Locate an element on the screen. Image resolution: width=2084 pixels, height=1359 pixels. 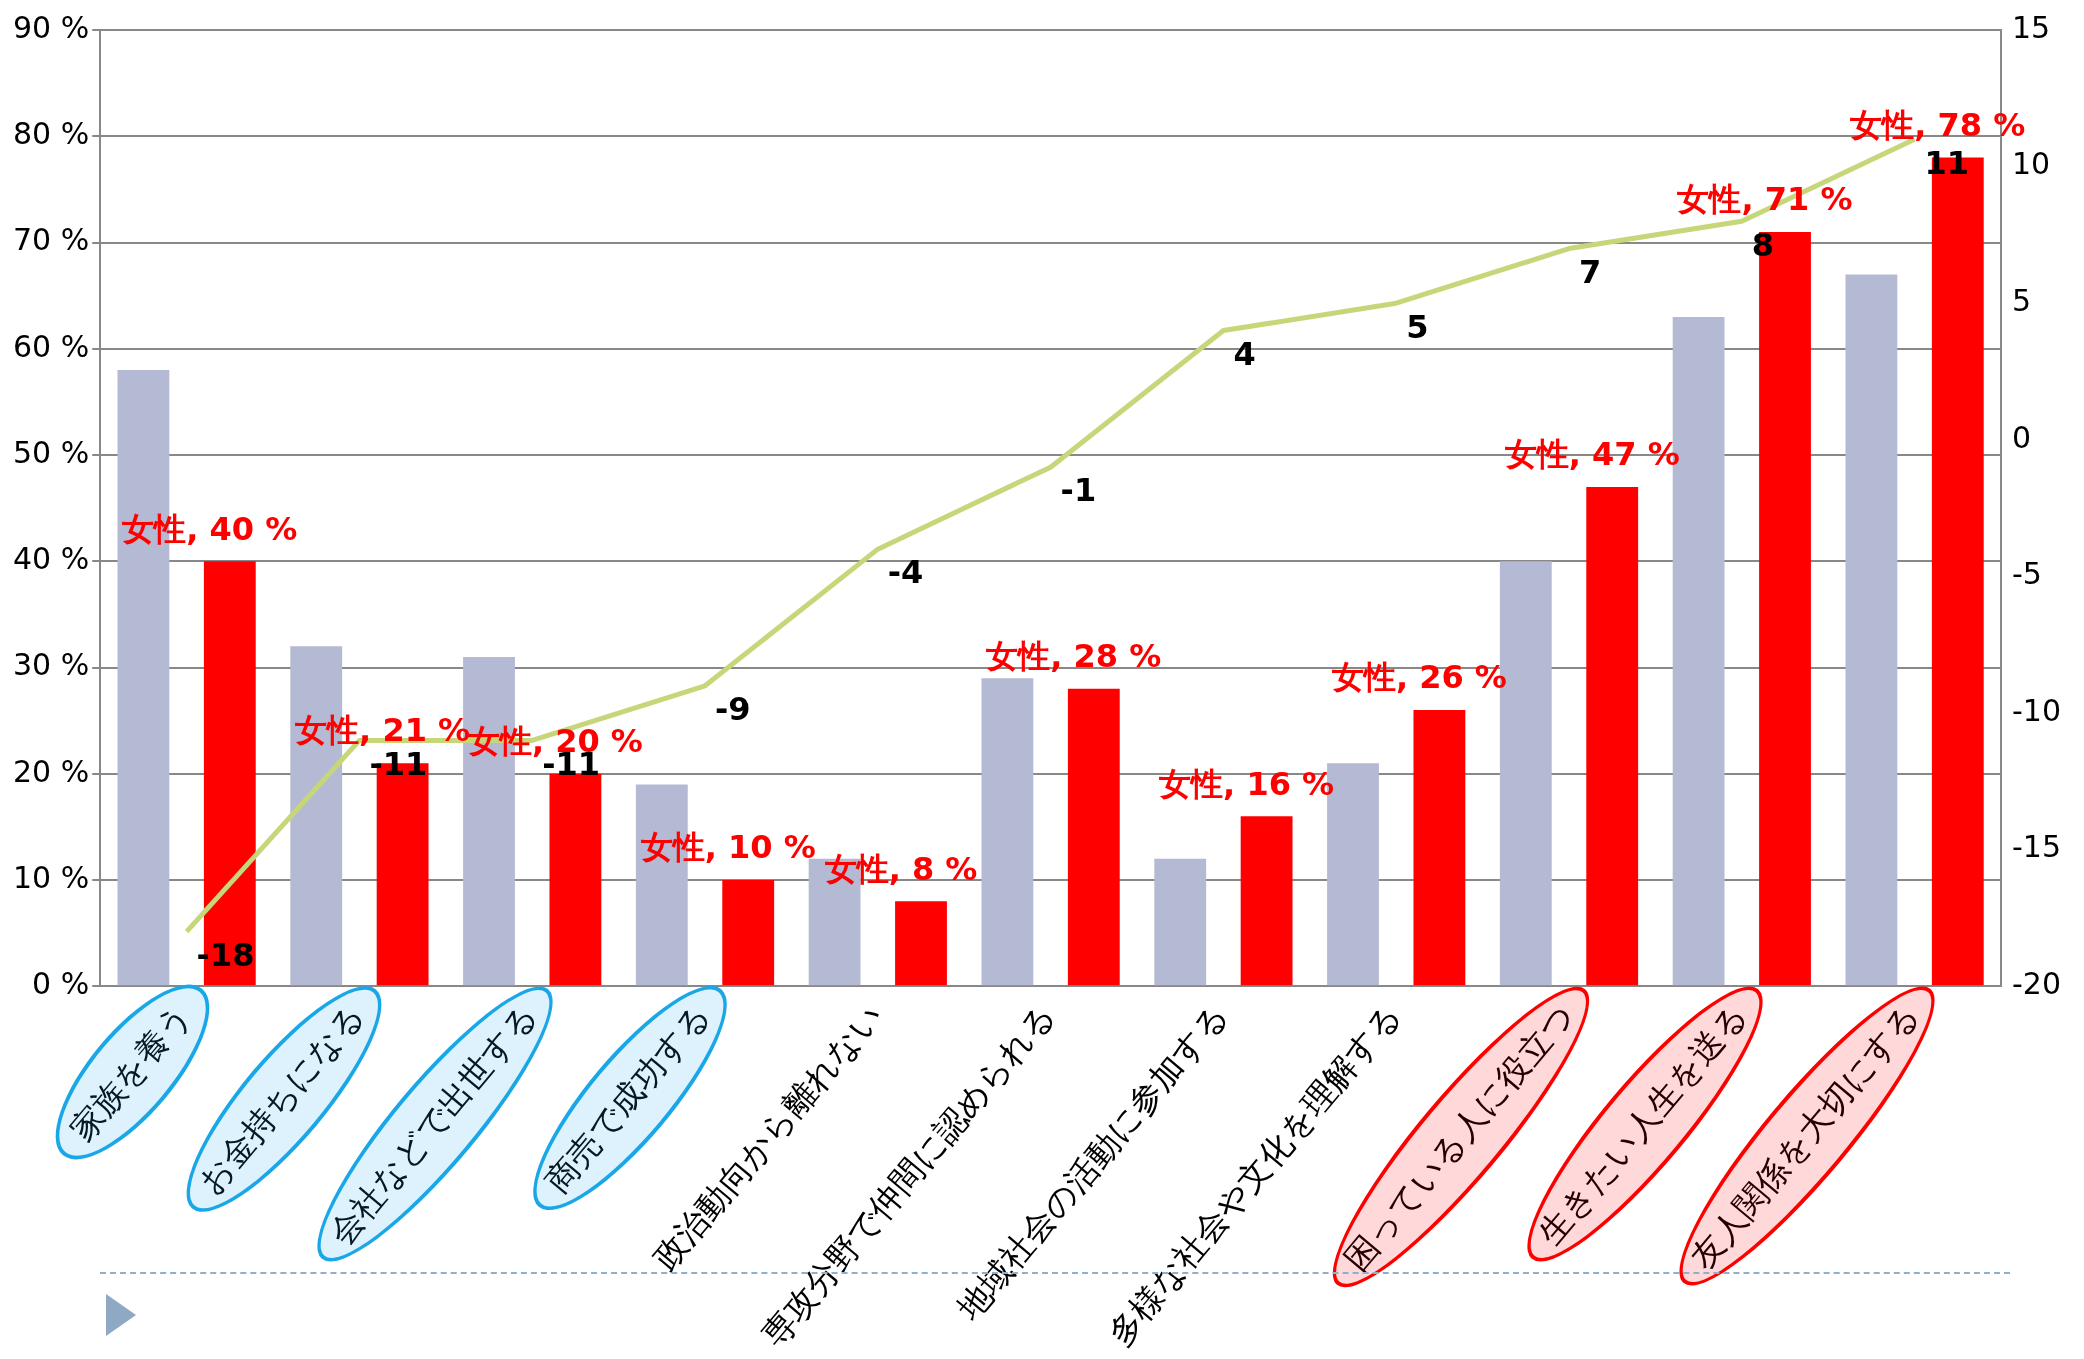
data-label: 5 is located at coordinates (1417, 326).